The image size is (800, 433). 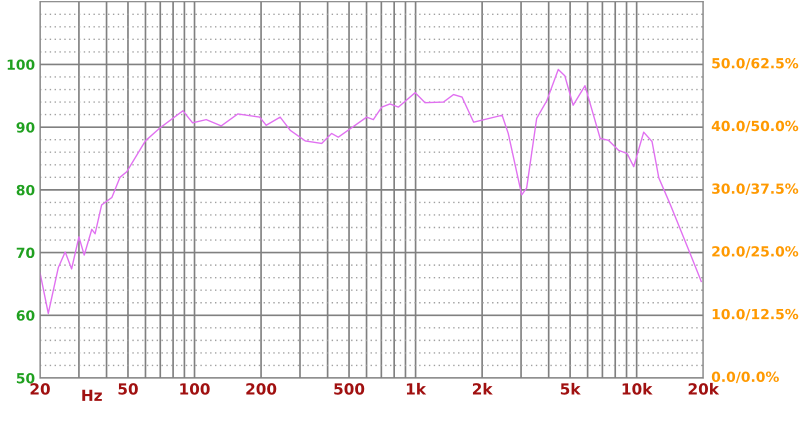 I want to click on text: 50.0/62.5%, so click(x=755, y=64).